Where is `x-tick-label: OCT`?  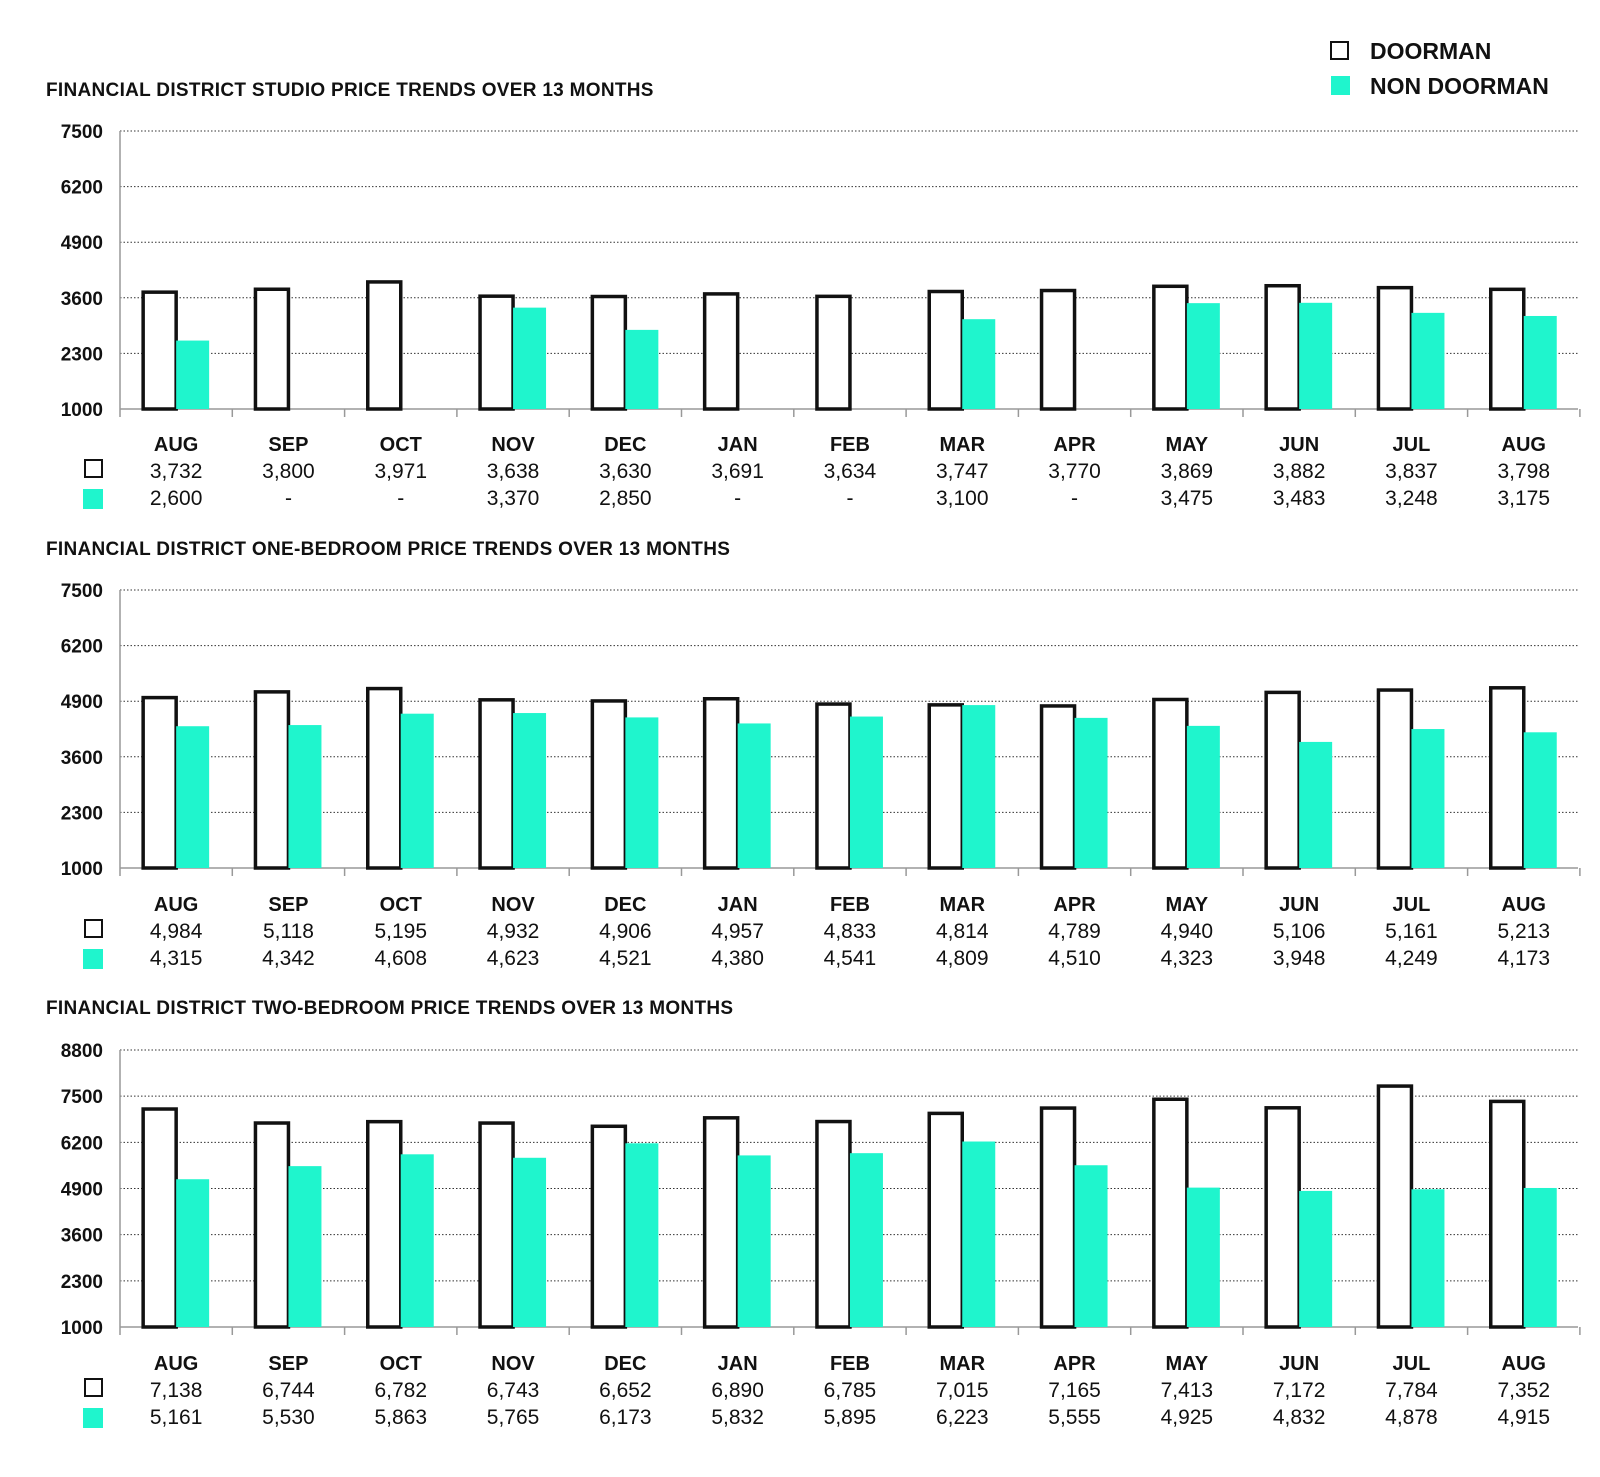 x-tick-label: OCT is located at coordinates (401, 445).